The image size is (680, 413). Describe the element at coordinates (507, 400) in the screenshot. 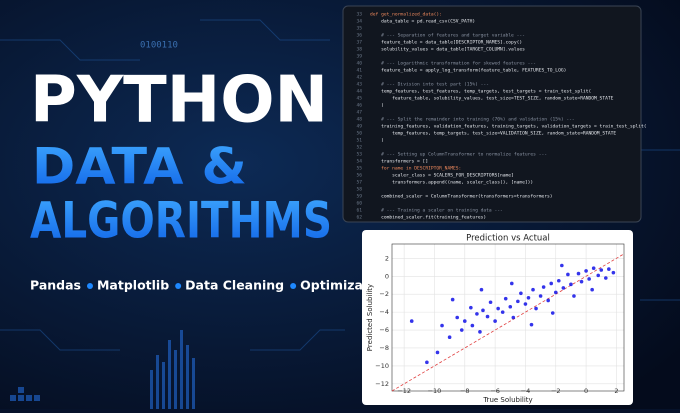

I see `x-axis-label: True Solubility` at that location.